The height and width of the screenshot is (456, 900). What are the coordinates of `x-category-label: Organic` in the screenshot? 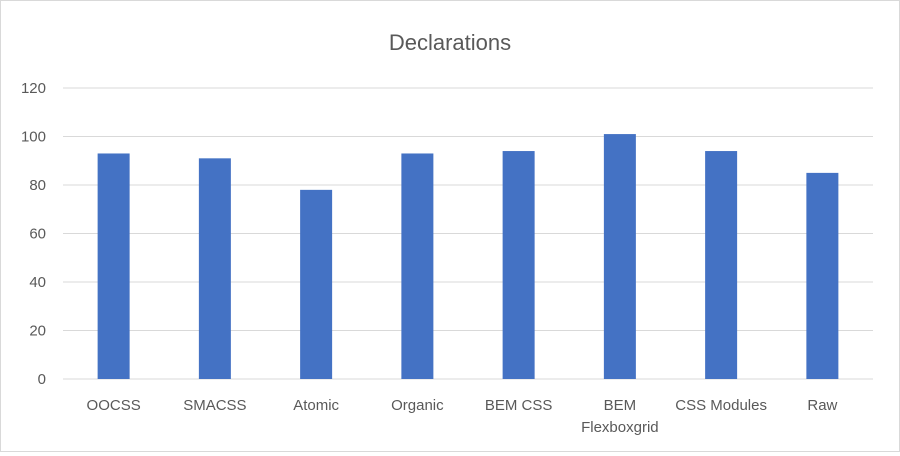 It's located at (417, 405).